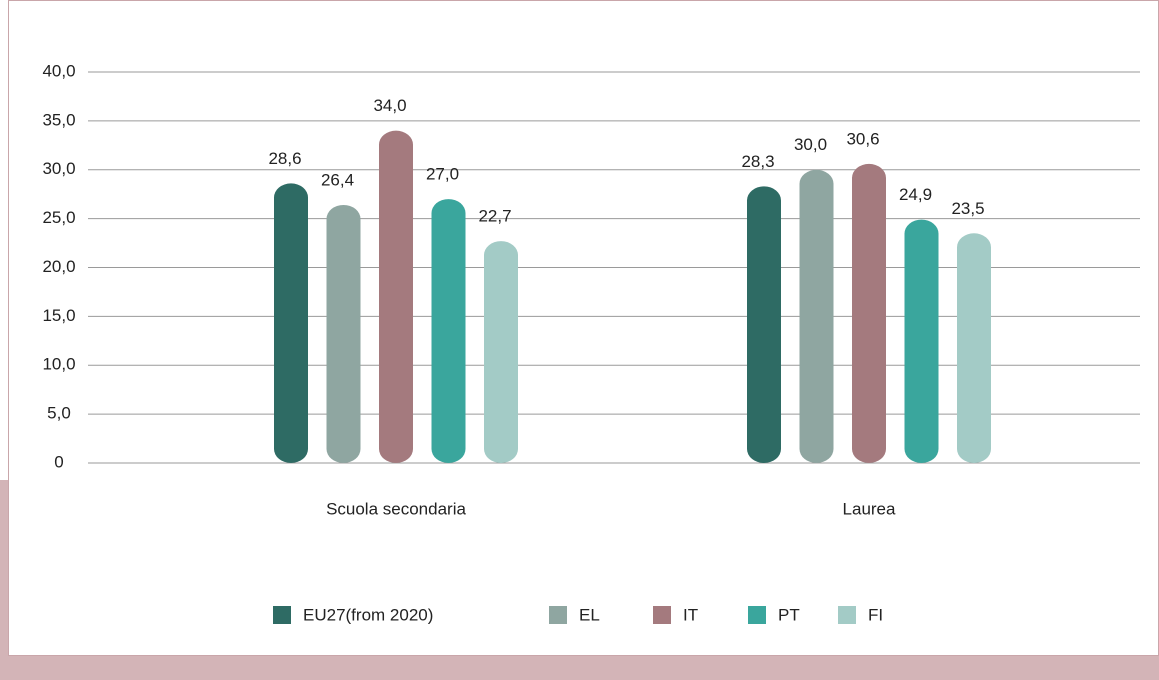 This screenshot has height=680, width=1159. Describe the element at coordinates (869, 508) in the screenshot. I see `x-tick-label: Laurea` at that location.